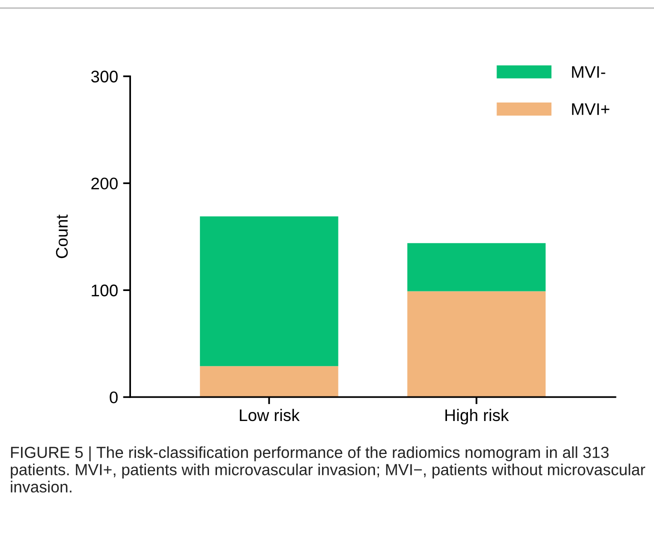  What do you see at coordinates (477, 416) in the screenshot?
I see `x-tick-label: High risk` at bounding box center [477, 416].